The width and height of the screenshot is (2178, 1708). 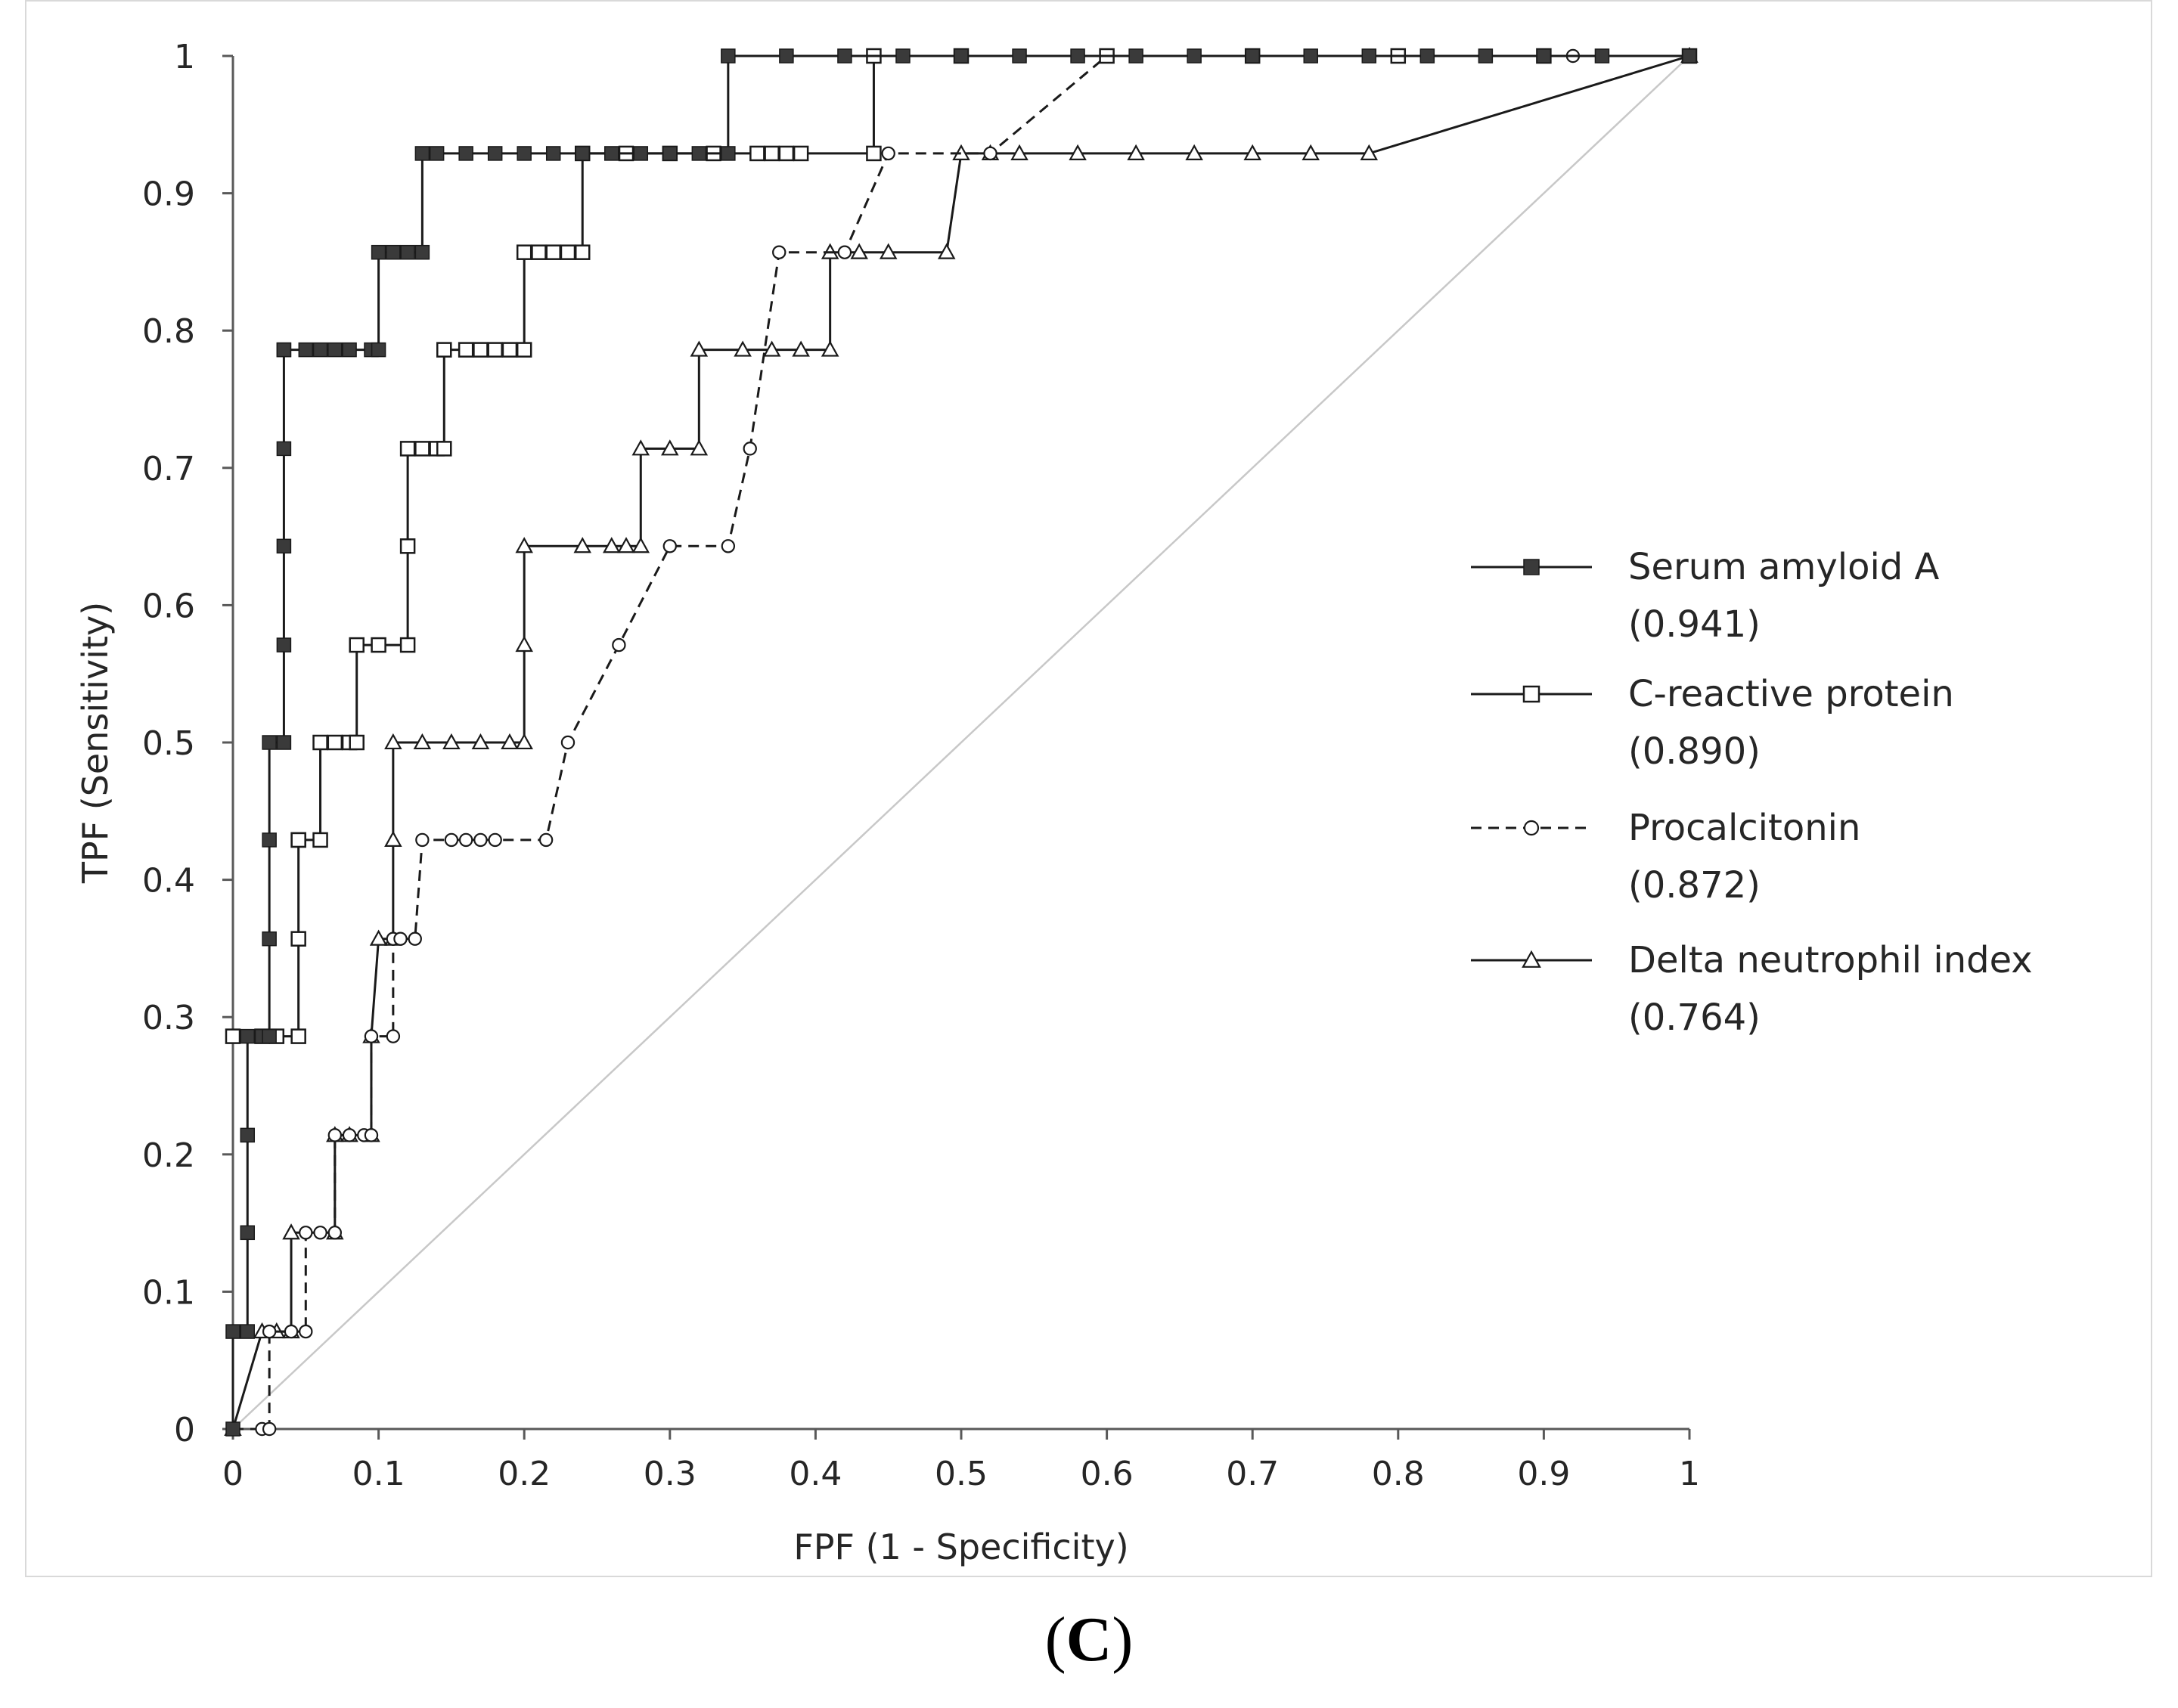 I want to click on y-tick-label: 0, so click(x=184, y=1430).